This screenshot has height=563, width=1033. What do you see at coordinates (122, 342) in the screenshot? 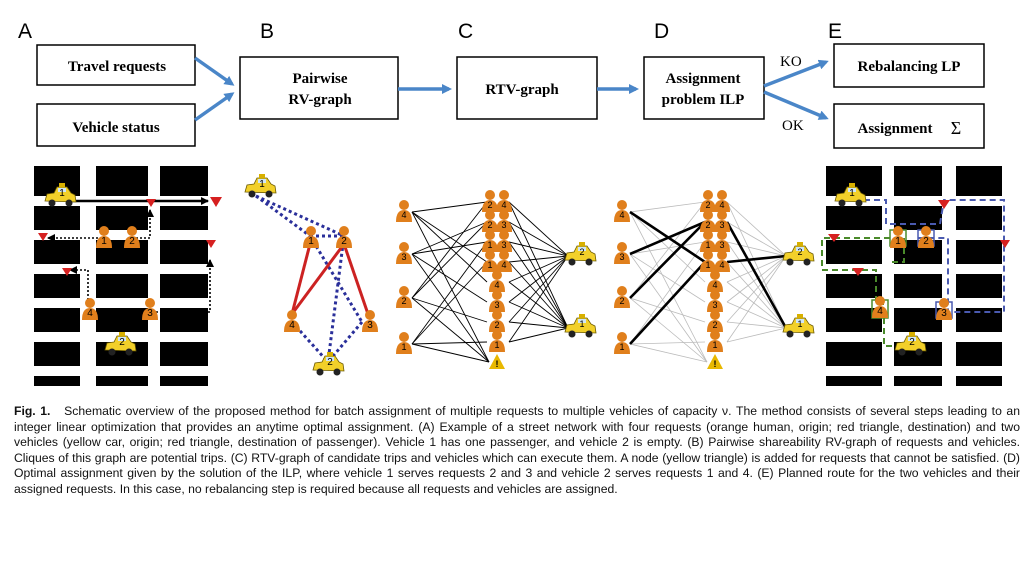
I see `veh2-number-a: 2` at bounding box center [122, 342].